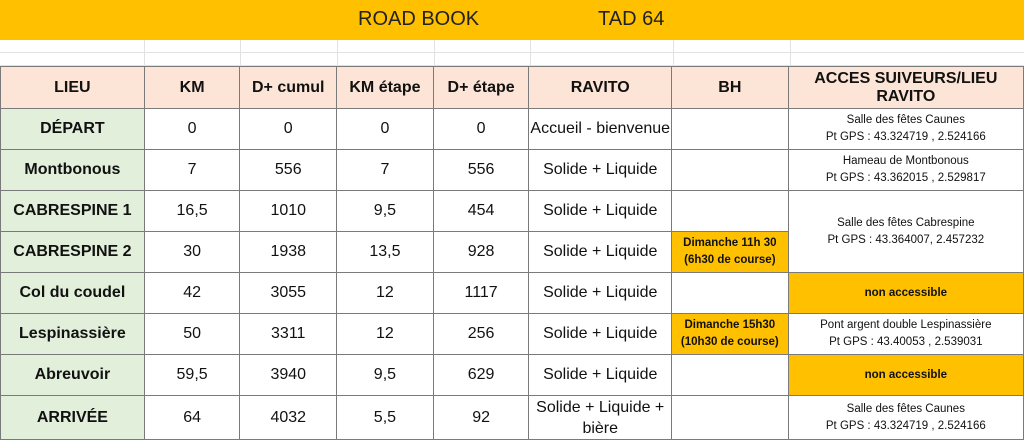  Describe the element at coordinates (385, 170) in the screenshot. I see `cell-kmetape: 7` at that location.